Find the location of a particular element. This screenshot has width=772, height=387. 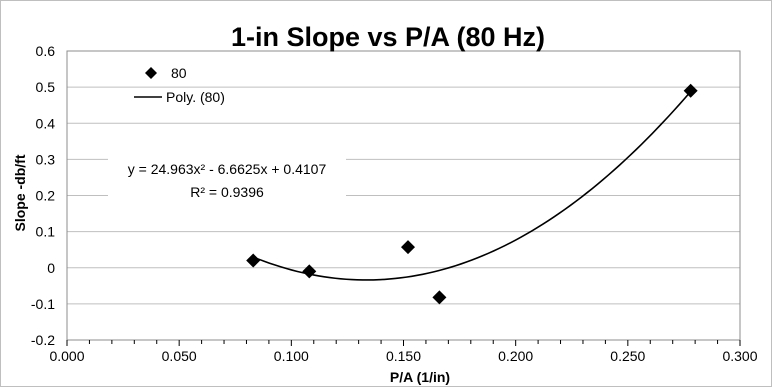

y-tick-label-0: -0.2 is located at coordinates (43, 340).